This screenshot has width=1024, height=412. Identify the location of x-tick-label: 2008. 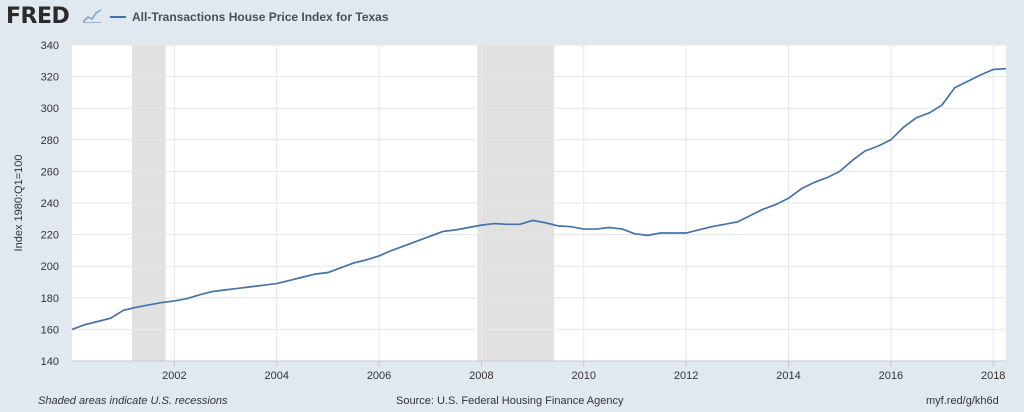
(481, 376).